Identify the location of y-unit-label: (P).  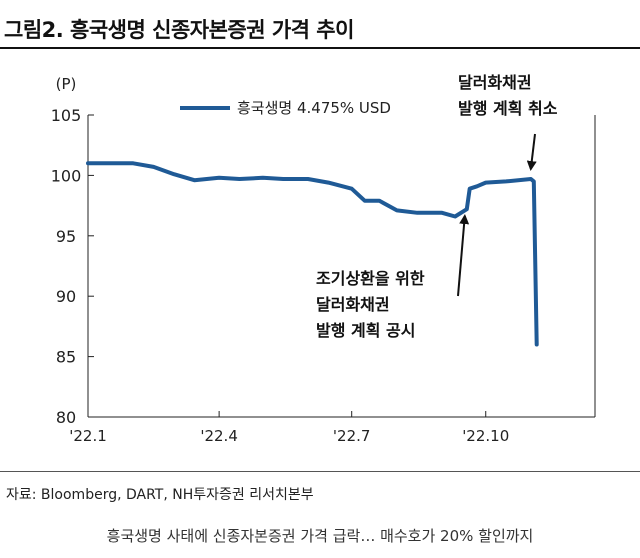
(66, 84).